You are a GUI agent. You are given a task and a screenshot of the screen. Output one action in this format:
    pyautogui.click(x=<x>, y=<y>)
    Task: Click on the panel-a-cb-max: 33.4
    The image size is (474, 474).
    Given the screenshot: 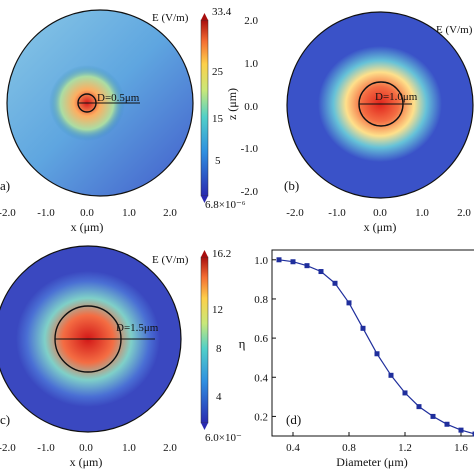 What is the action you would take?
    pyautogui.click(x=222, y=12)
    